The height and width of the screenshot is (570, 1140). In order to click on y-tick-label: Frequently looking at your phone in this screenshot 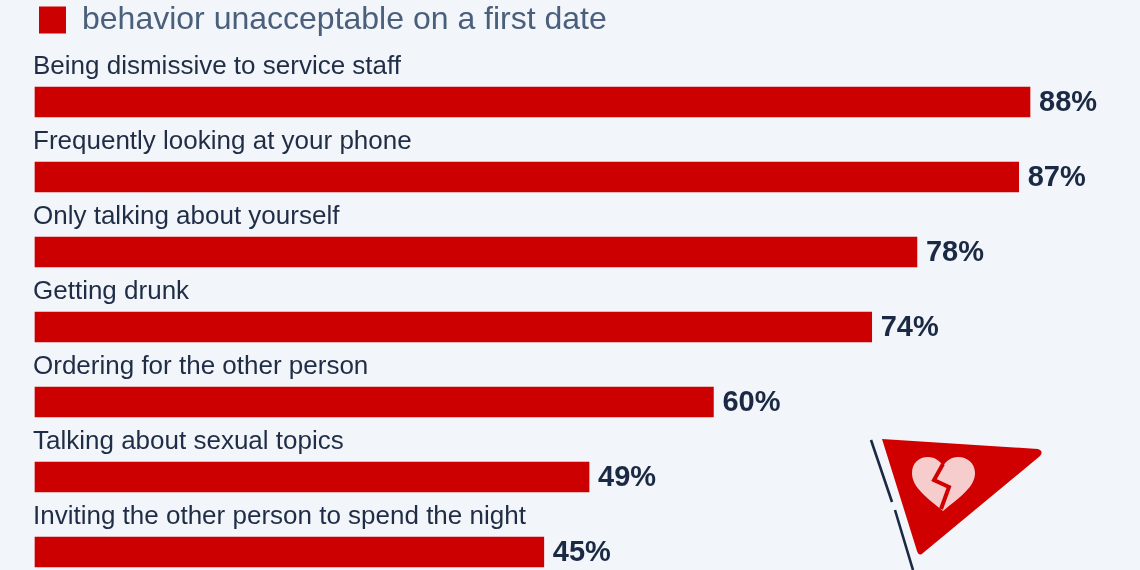, I will do `click(222, 140)`.